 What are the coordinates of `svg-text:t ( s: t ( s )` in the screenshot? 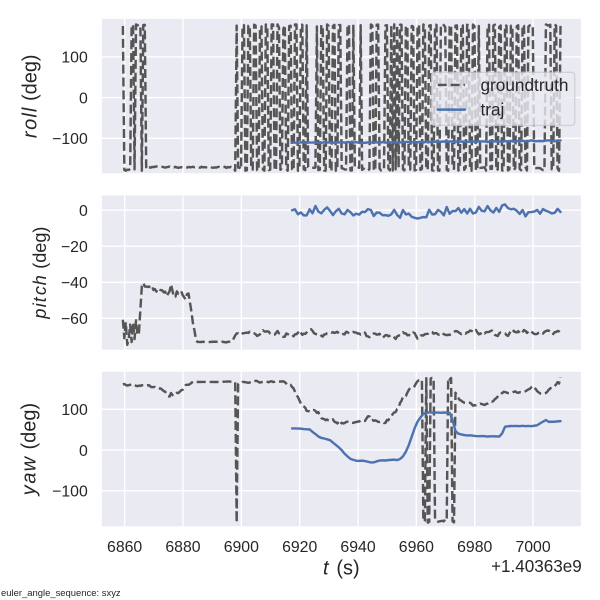 It's located at (341, 566).